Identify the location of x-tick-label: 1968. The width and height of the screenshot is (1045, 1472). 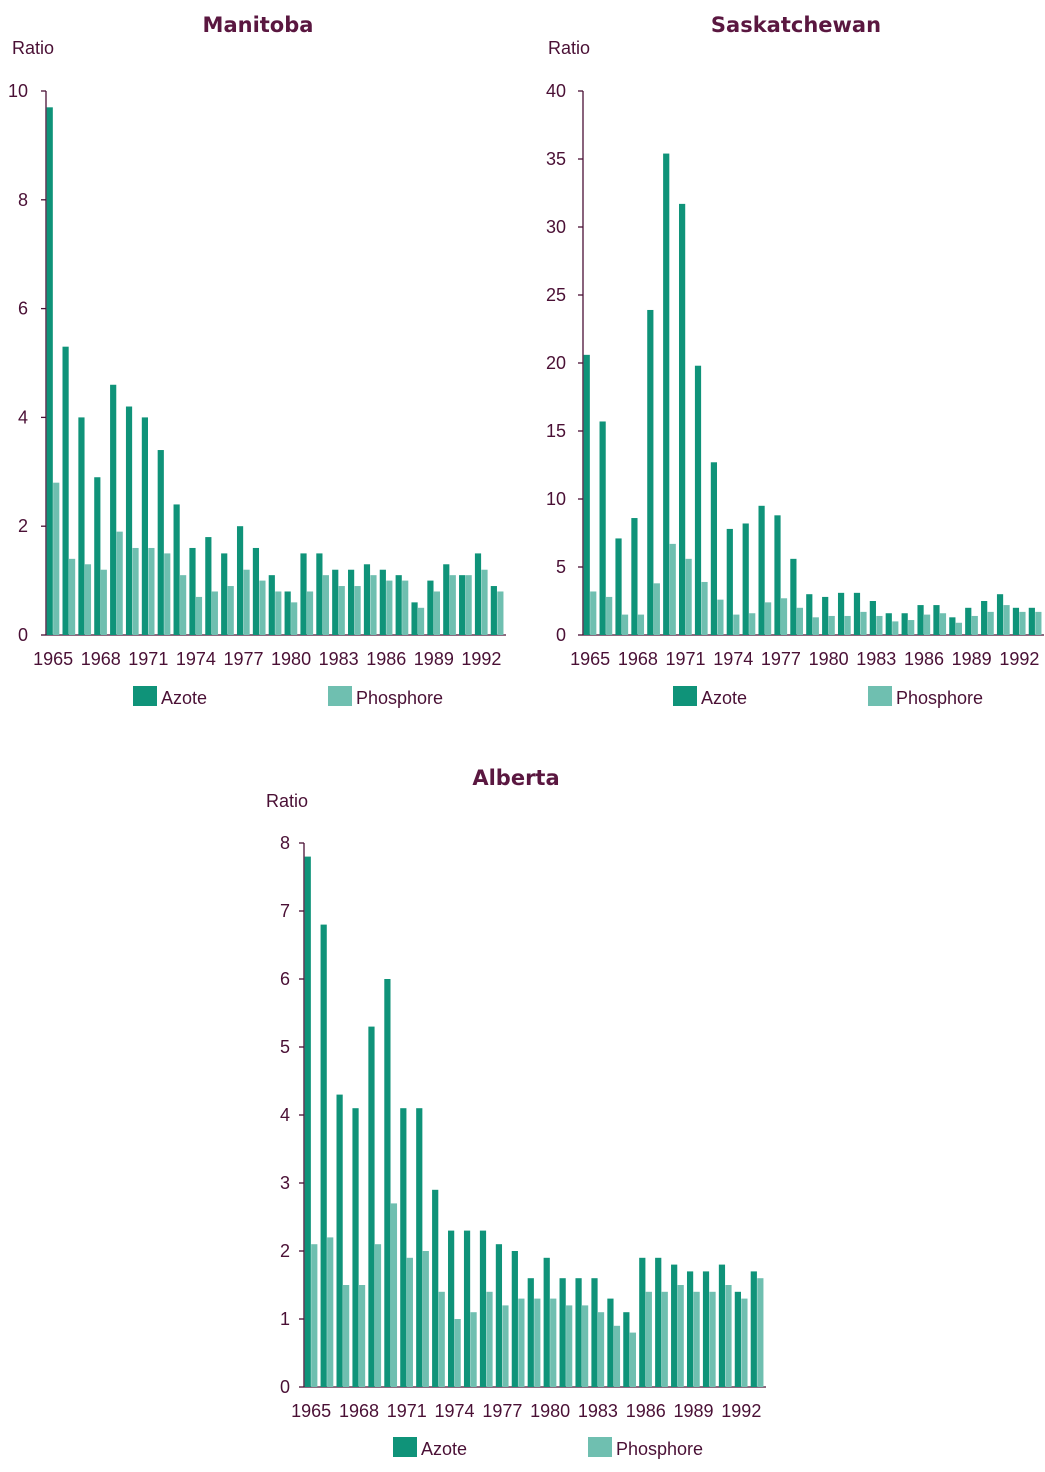
(359, 1411).